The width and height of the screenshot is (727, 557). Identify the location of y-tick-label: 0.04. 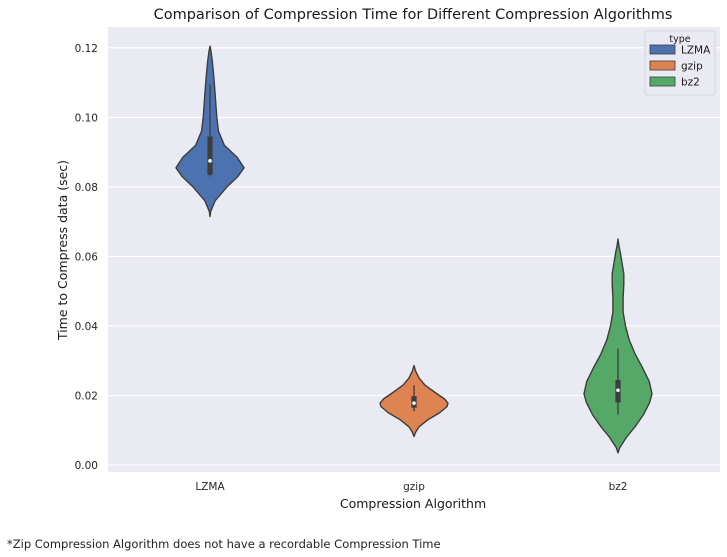
(87, 327).